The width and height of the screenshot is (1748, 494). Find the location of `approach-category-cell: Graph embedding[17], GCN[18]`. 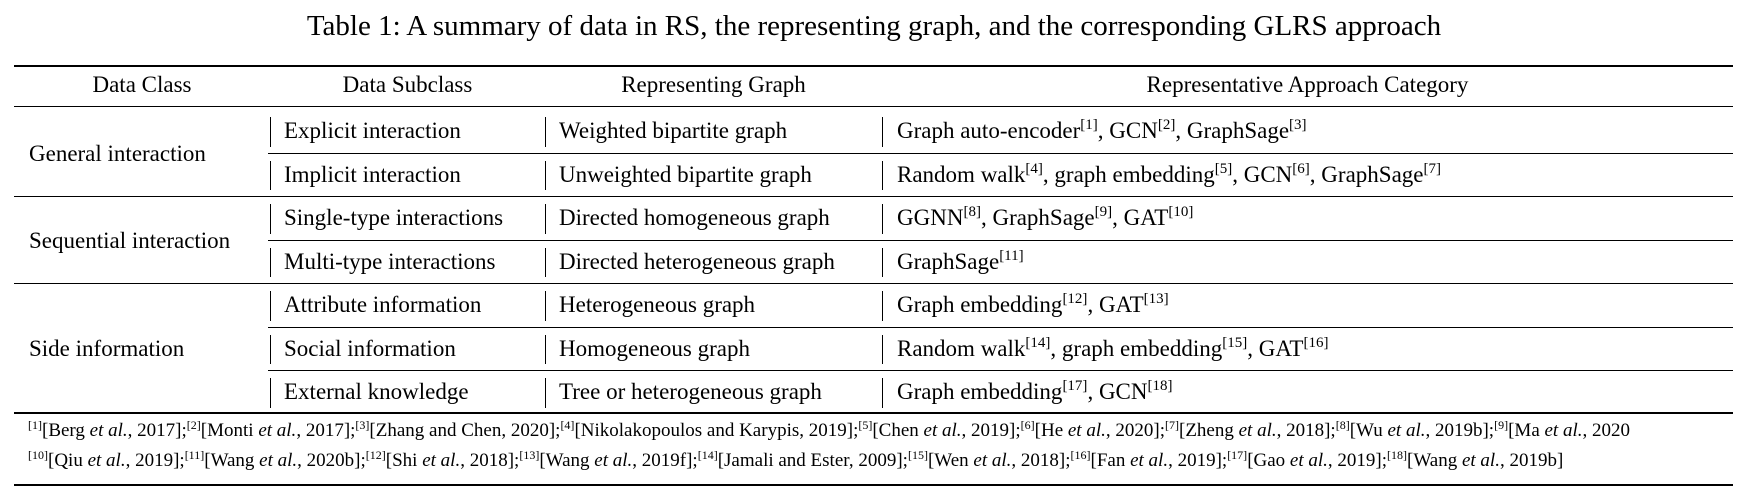

approach-category-cell: Graph embedding[17], GCN[18] is located at coordinates (1035, 392).